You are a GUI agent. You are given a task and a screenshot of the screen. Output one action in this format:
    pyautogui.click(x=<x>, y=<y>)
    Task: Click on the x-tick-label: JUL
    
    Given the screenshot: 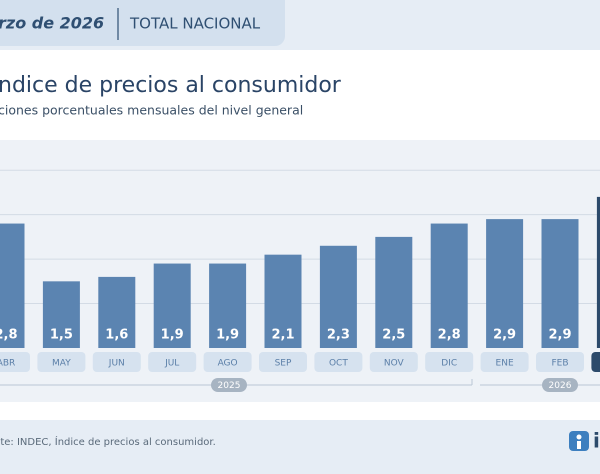 What is the action you would take?
    pyautogui.click(x=171, y=364)
    